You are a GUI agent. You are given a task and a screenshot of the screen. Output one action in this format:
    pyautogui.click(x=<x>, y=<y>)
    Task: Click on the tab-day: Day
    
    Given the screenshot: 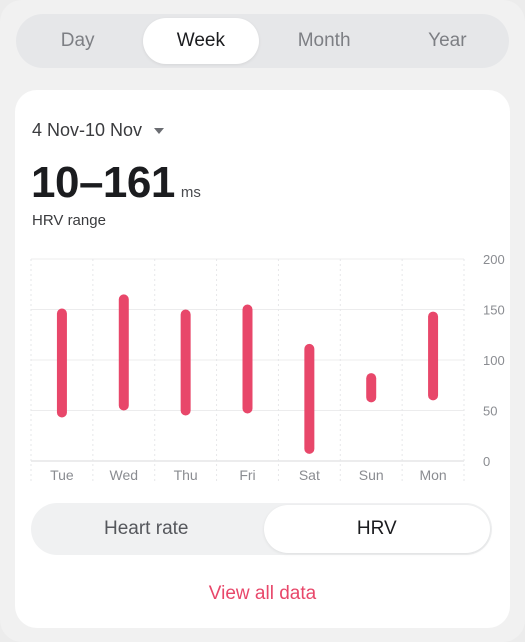 What is the action you would take?
    pyautogui.click(x=77, y=40)
    